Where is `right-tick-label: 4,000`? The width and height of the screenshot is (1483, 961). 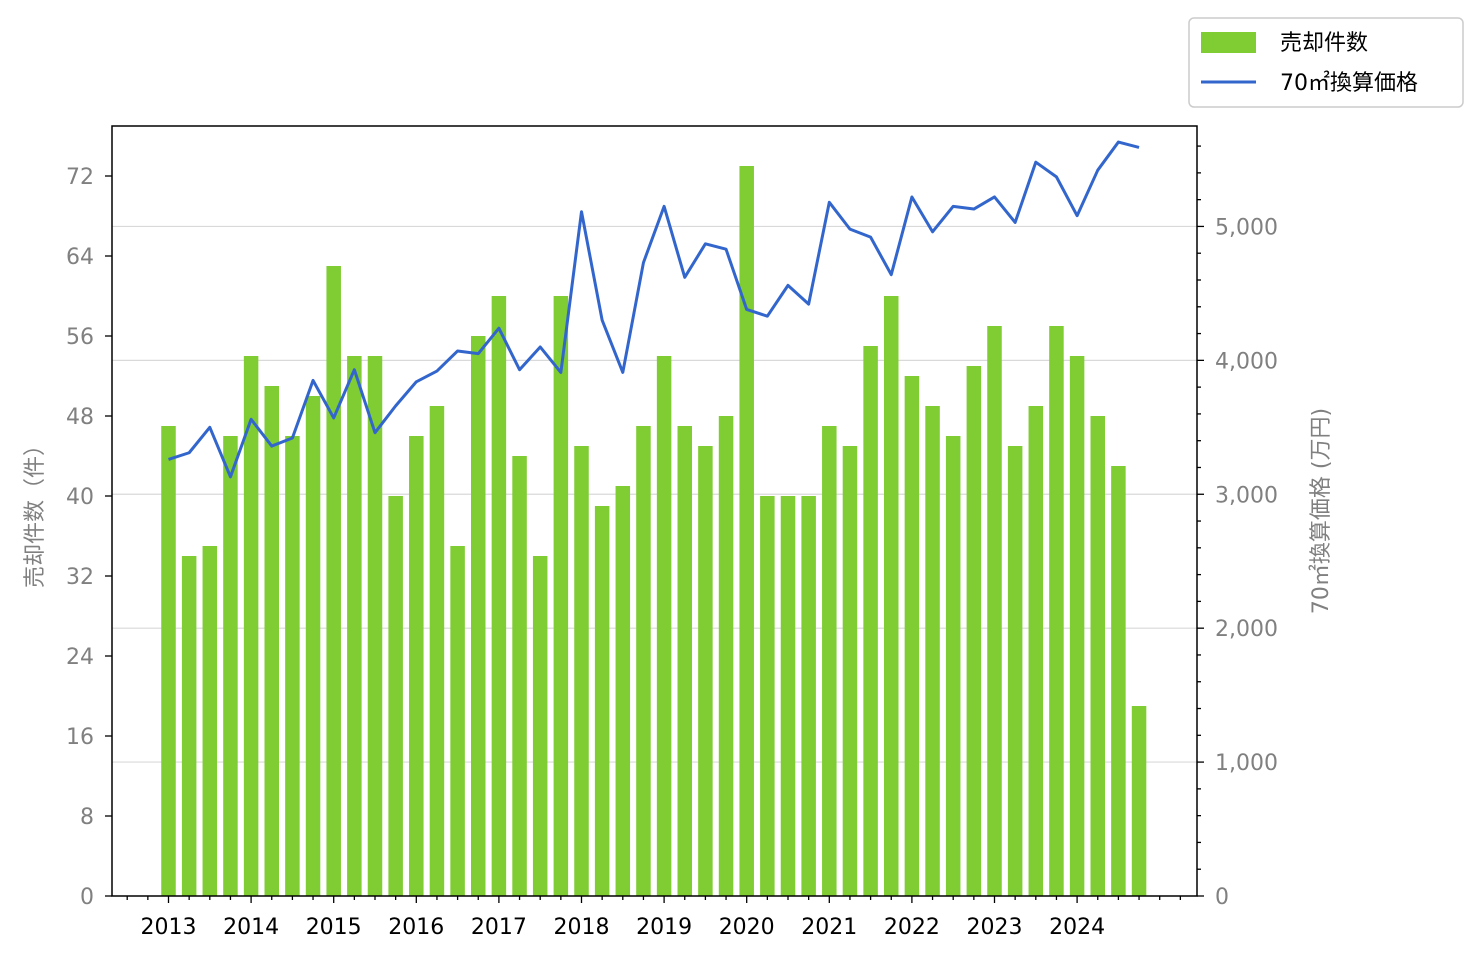 right-tick-label: 4,000 is located at coordinates (1246, 361).